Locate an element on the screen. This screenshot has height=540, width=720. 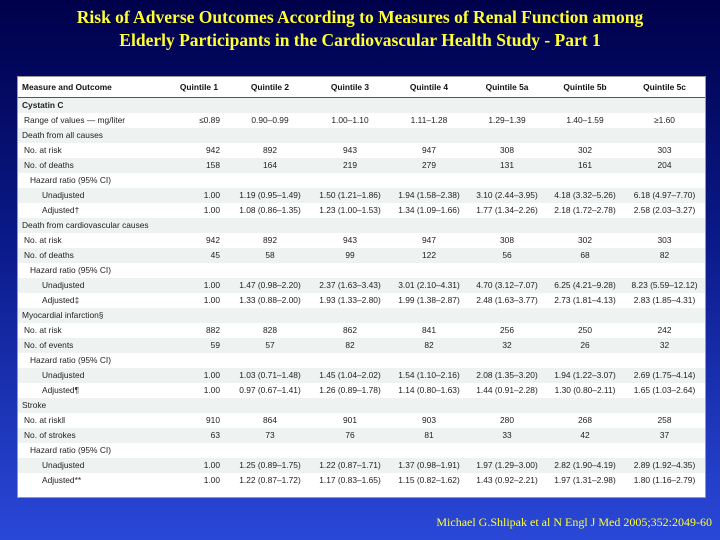
row-label: Adjusted† is located at coordinates (61, 210).